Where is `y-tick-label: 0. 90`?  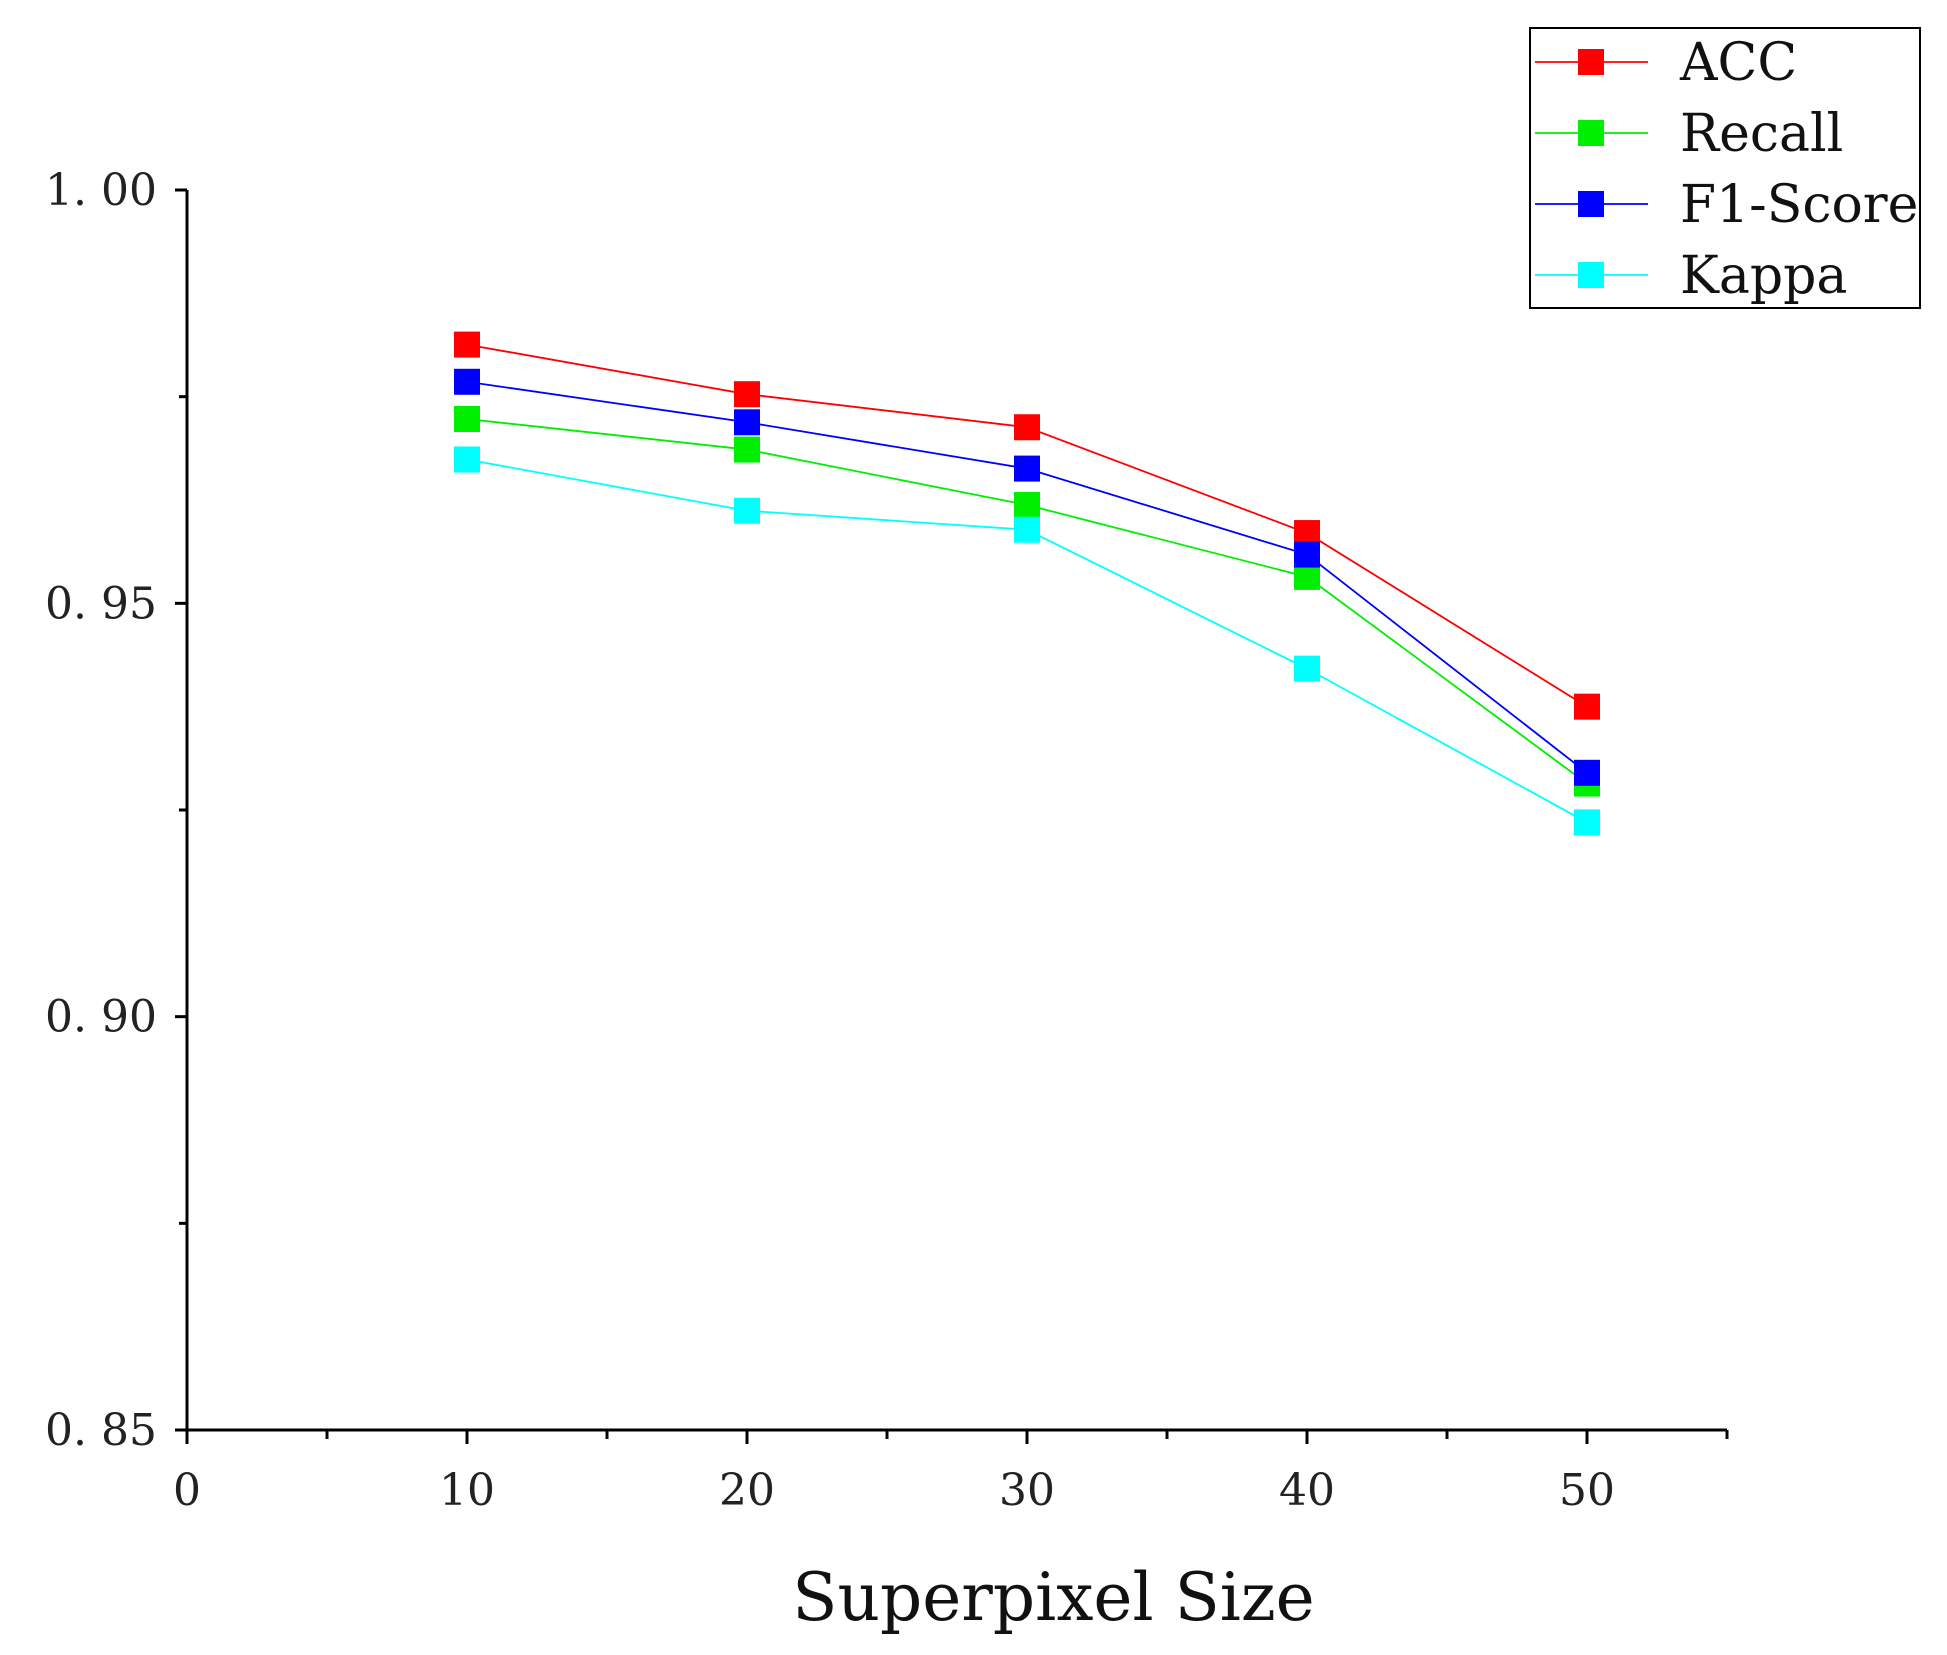
y-tick-label: 0. 90 is located at coordinates (101, 1017).